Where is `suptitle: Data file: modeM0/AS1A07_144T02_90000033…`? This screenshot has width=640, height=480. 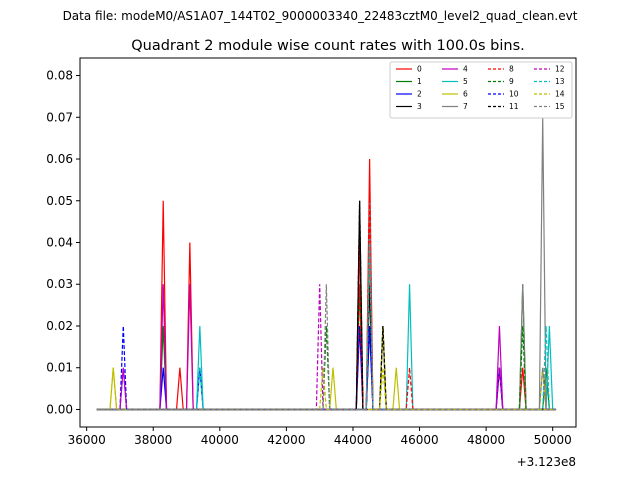
suptitle: Data file: modeM0/AS1A07_144T02_90000033… is located at coordinates (320, 16).